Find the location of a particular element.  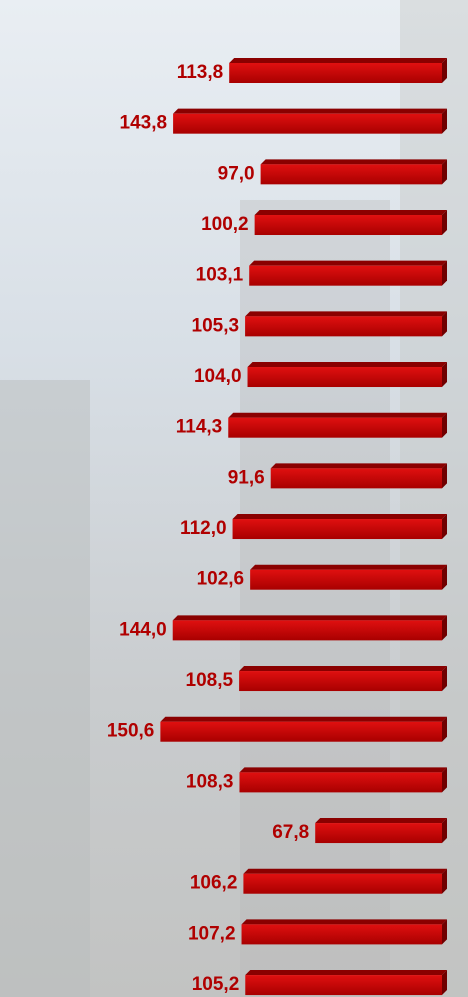

value-label: 100,2 is located at coordinates (225, 224).